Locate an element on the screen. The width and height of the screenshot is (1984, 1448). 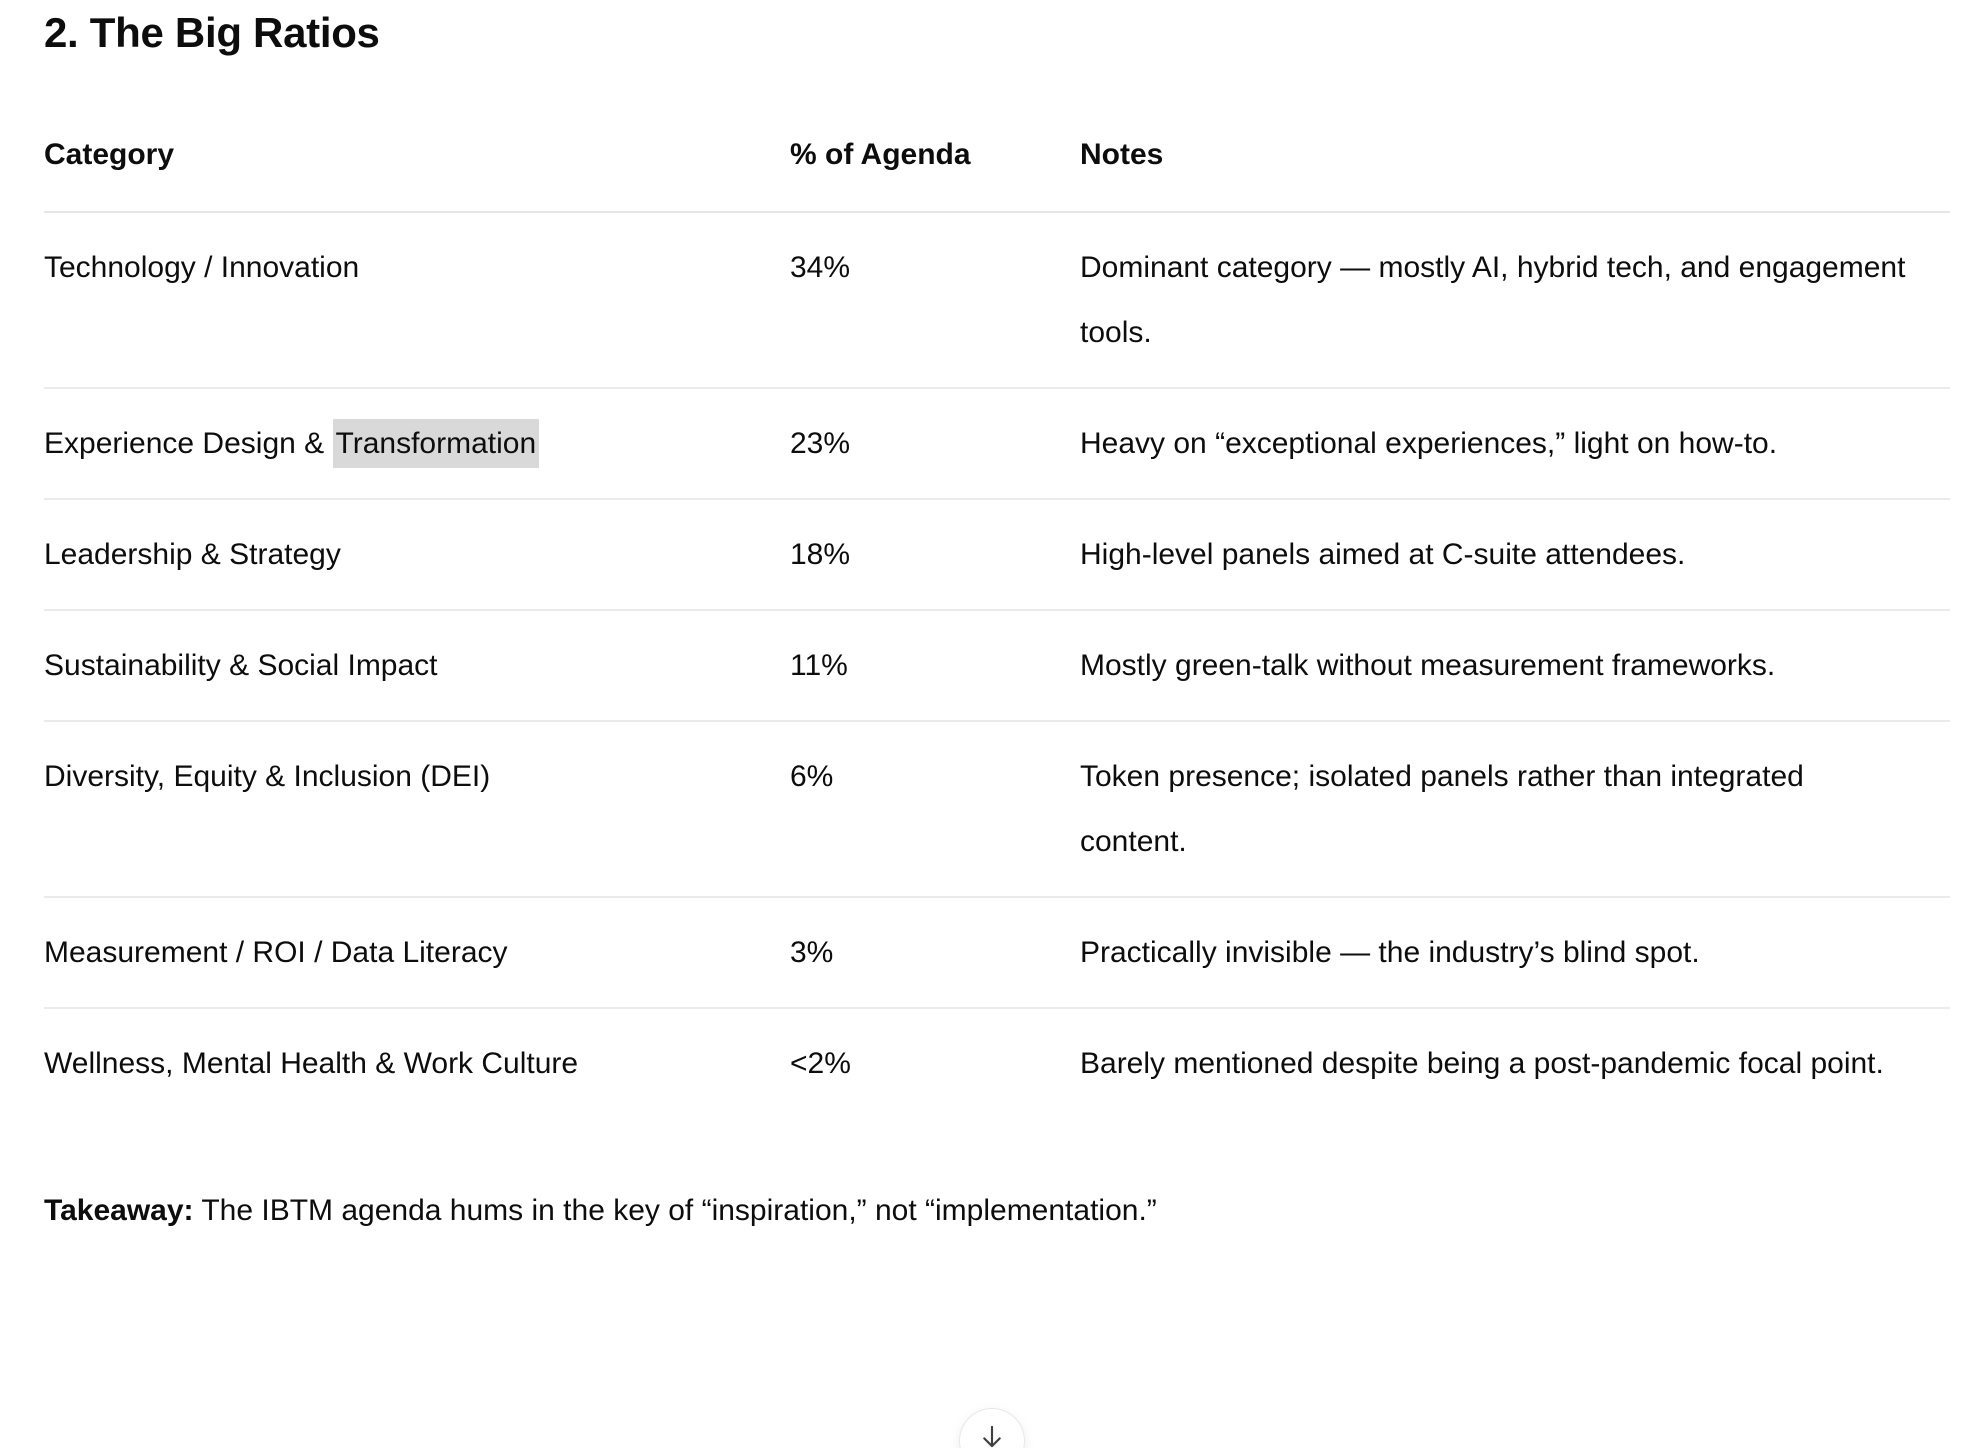
category-cell: Wellness, Mental Health & Work Culture is located at coordinates (417, 1063).